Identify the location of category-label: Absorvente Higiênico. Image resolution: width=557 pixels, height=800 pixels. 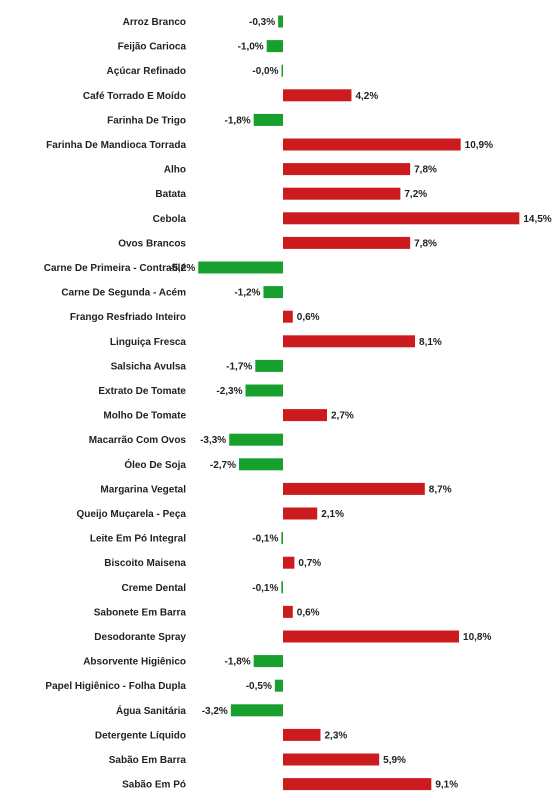
(134, 662).